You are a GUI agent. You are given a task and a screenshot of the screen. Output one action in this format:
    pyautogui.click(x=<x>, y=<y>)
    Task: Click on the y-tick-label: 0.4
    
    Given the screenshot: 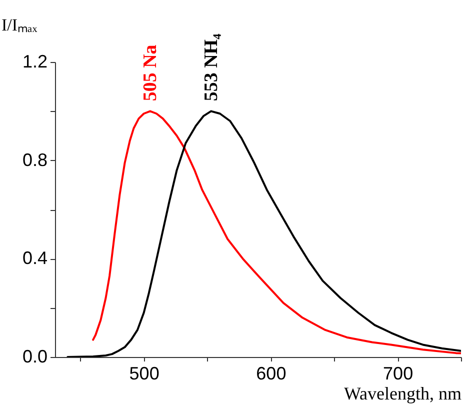 What is the action you would take?
    pyautogui.click(x=35, y=258)
    